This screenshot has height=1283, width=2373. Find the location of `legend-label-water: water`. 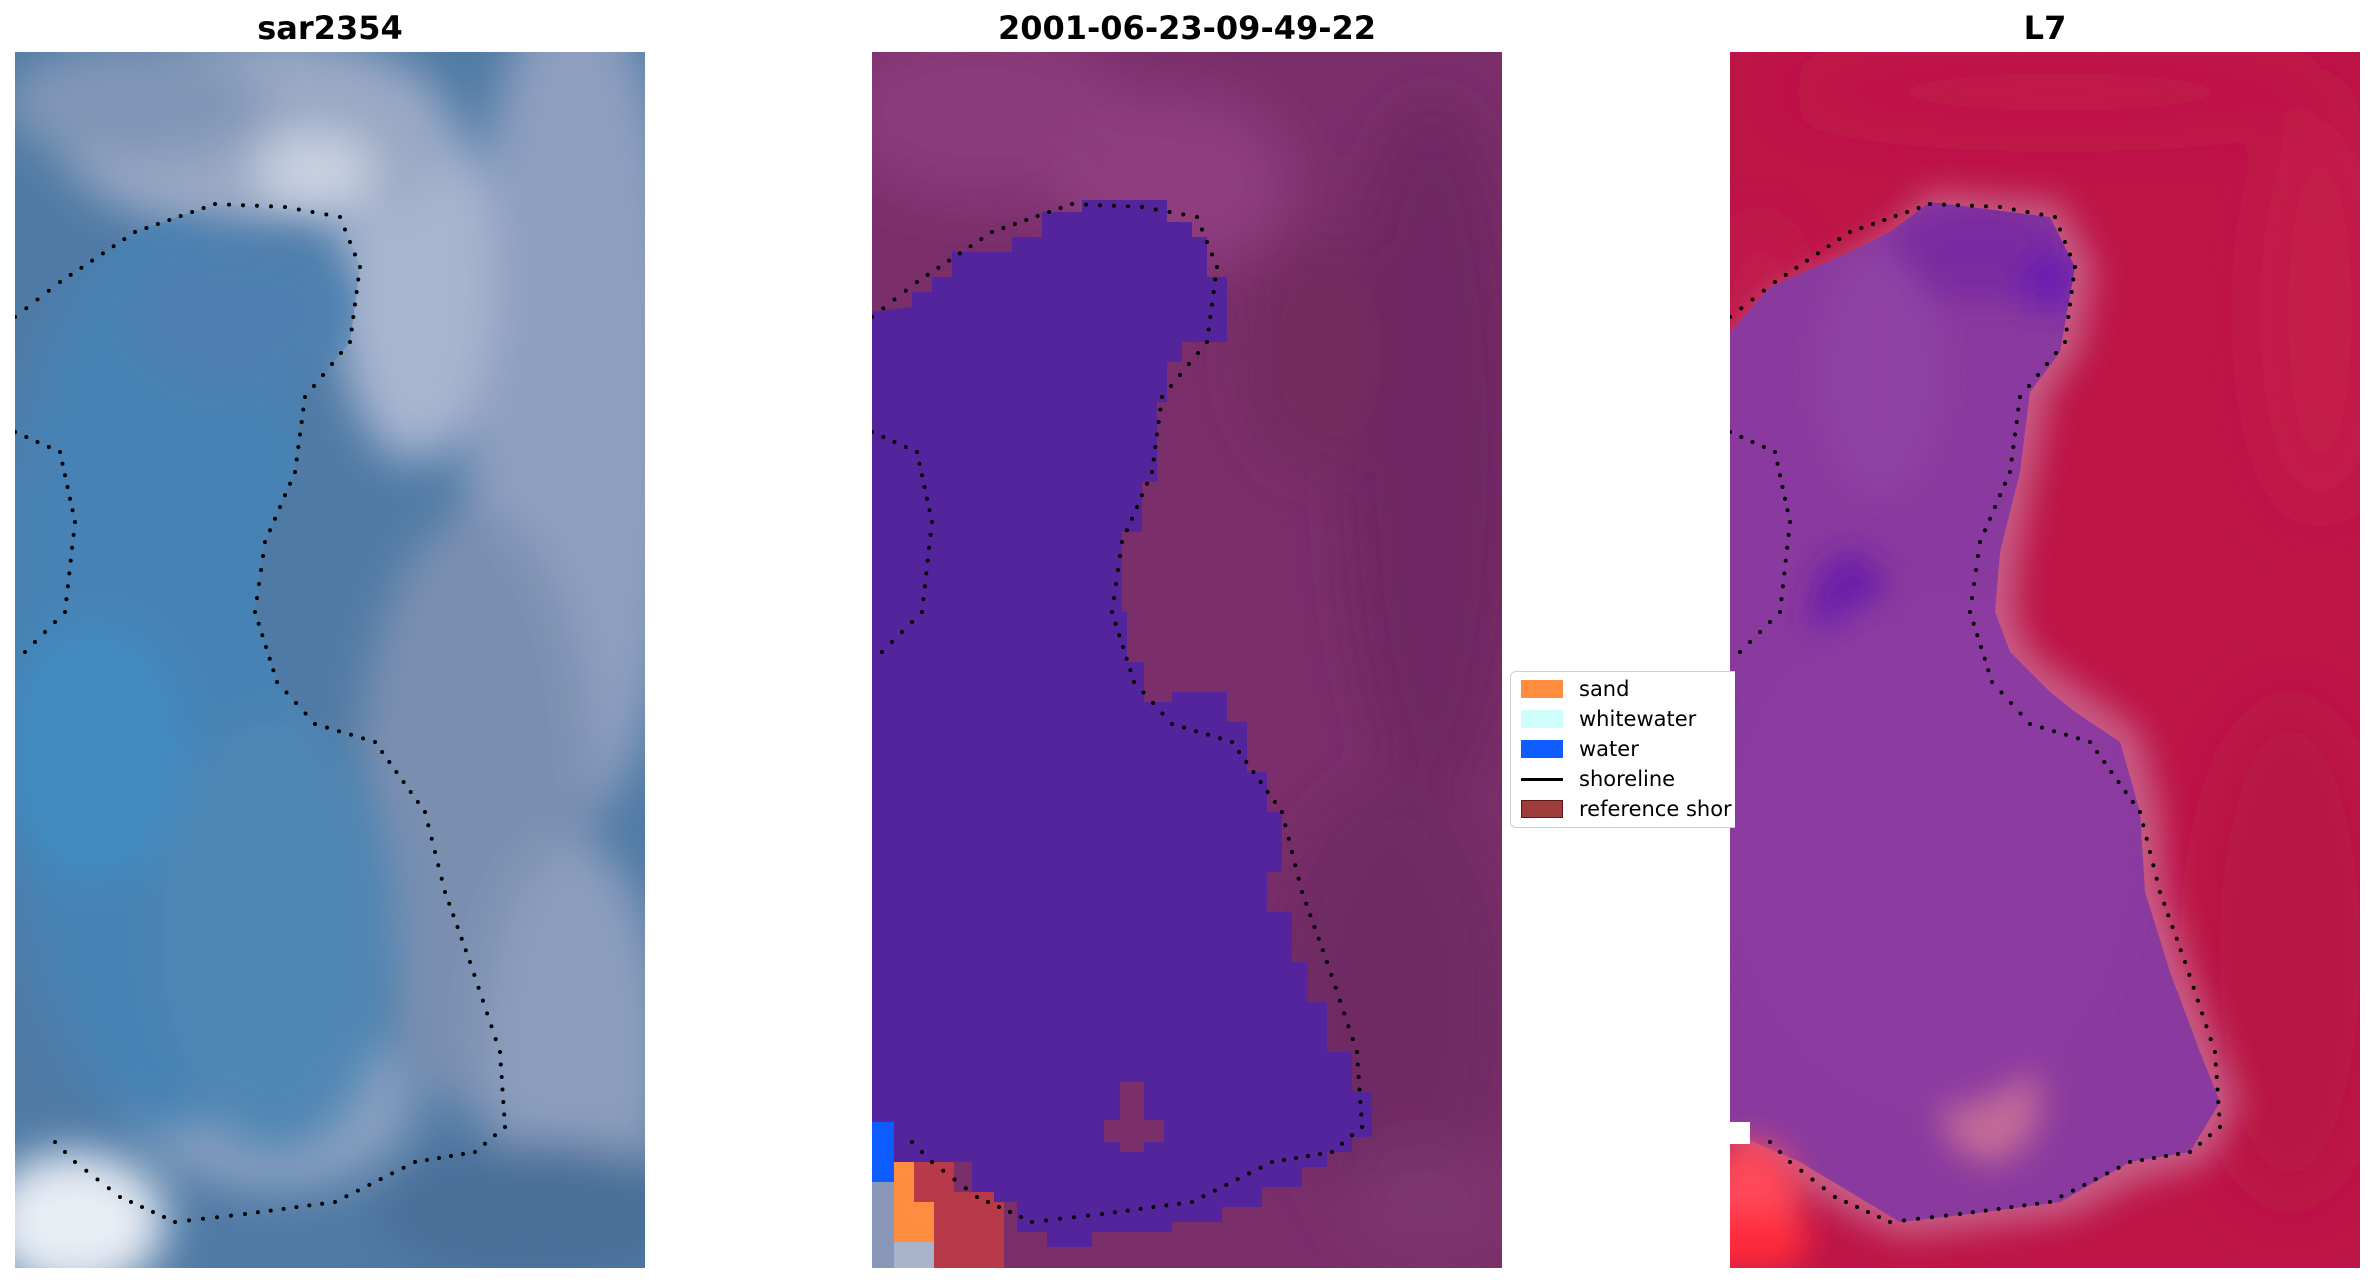

legend-label-water: water is located at coordinates (1609, 749).